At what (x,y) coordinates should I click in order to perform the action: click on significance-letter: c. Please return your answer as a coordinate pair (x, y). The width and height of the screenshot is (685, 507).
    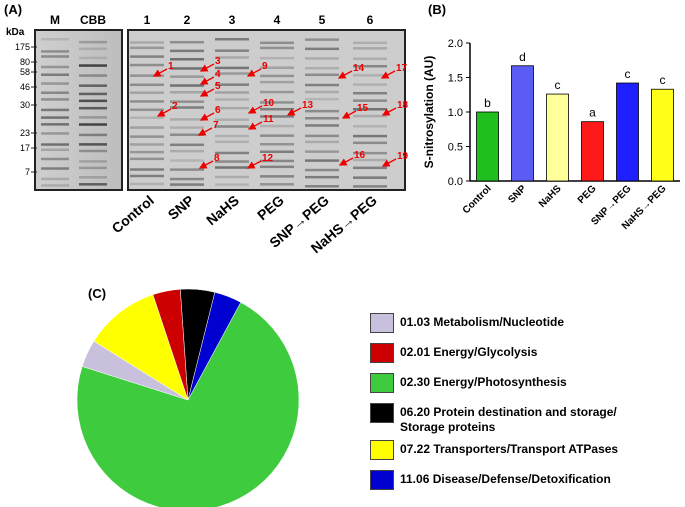
    Looking at the image, I should click on (628, 74).